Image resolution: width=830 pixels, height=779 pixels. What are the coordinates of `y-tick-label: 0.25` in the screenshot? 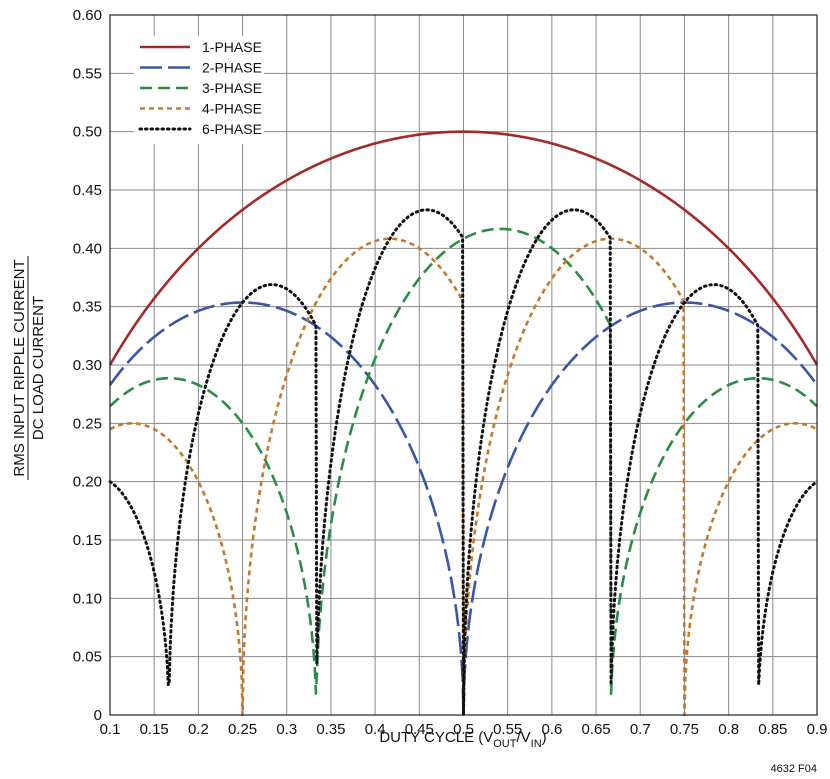 It's located at (87, 423).